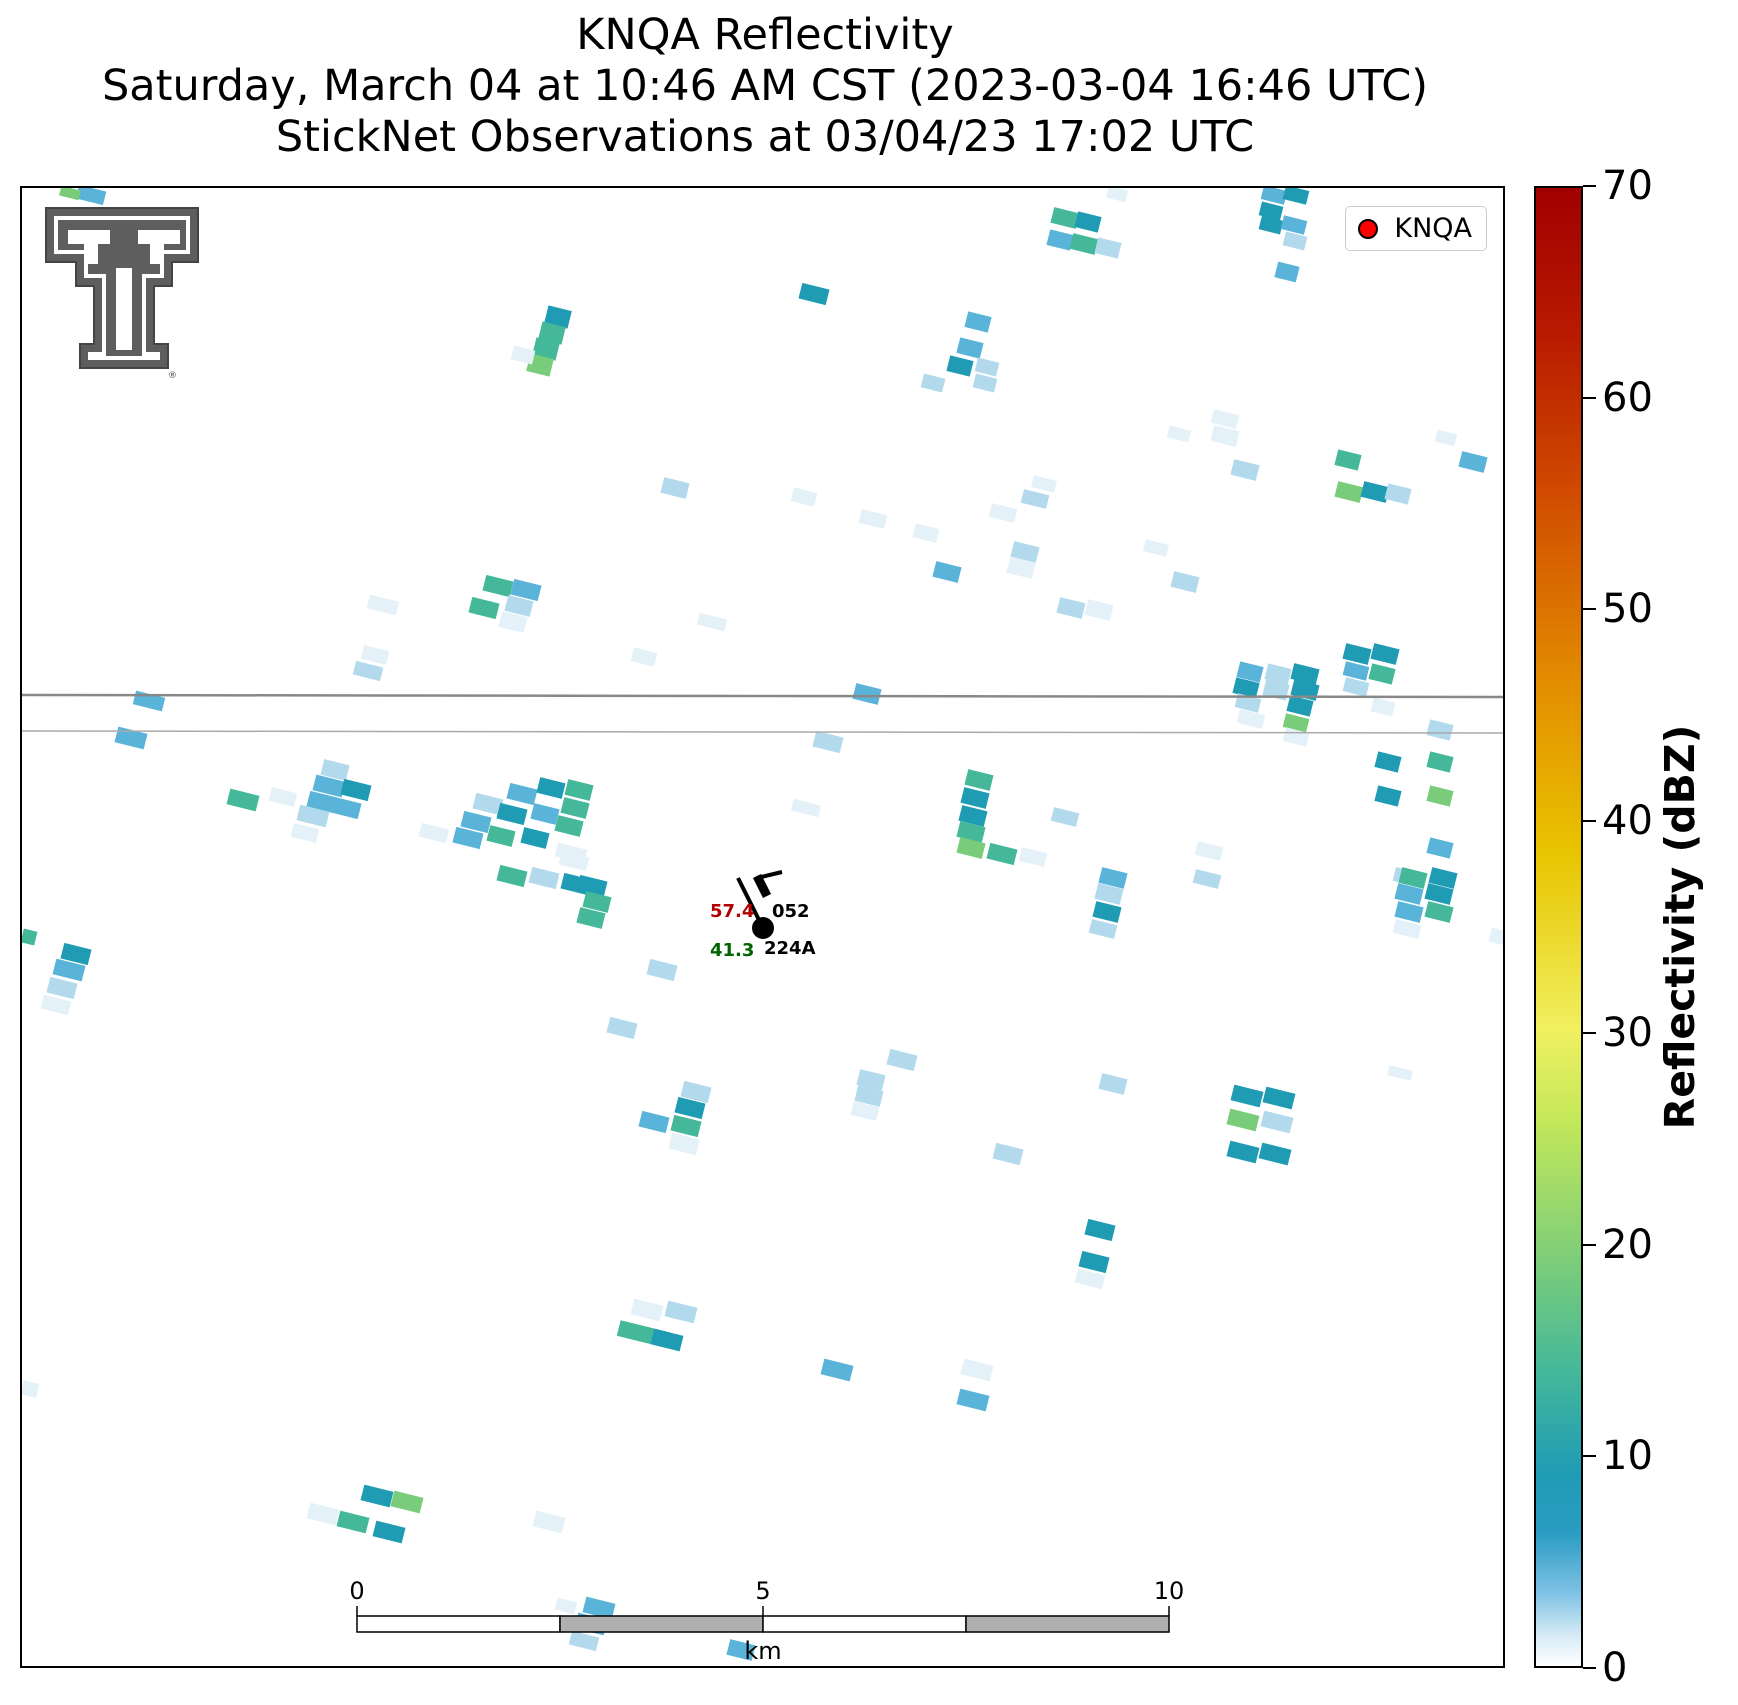 The image size is (1738, 1705). Describe the element at coordinates (790, 948) in the screenshot. I see `station-id-lower: 224A` at that location.